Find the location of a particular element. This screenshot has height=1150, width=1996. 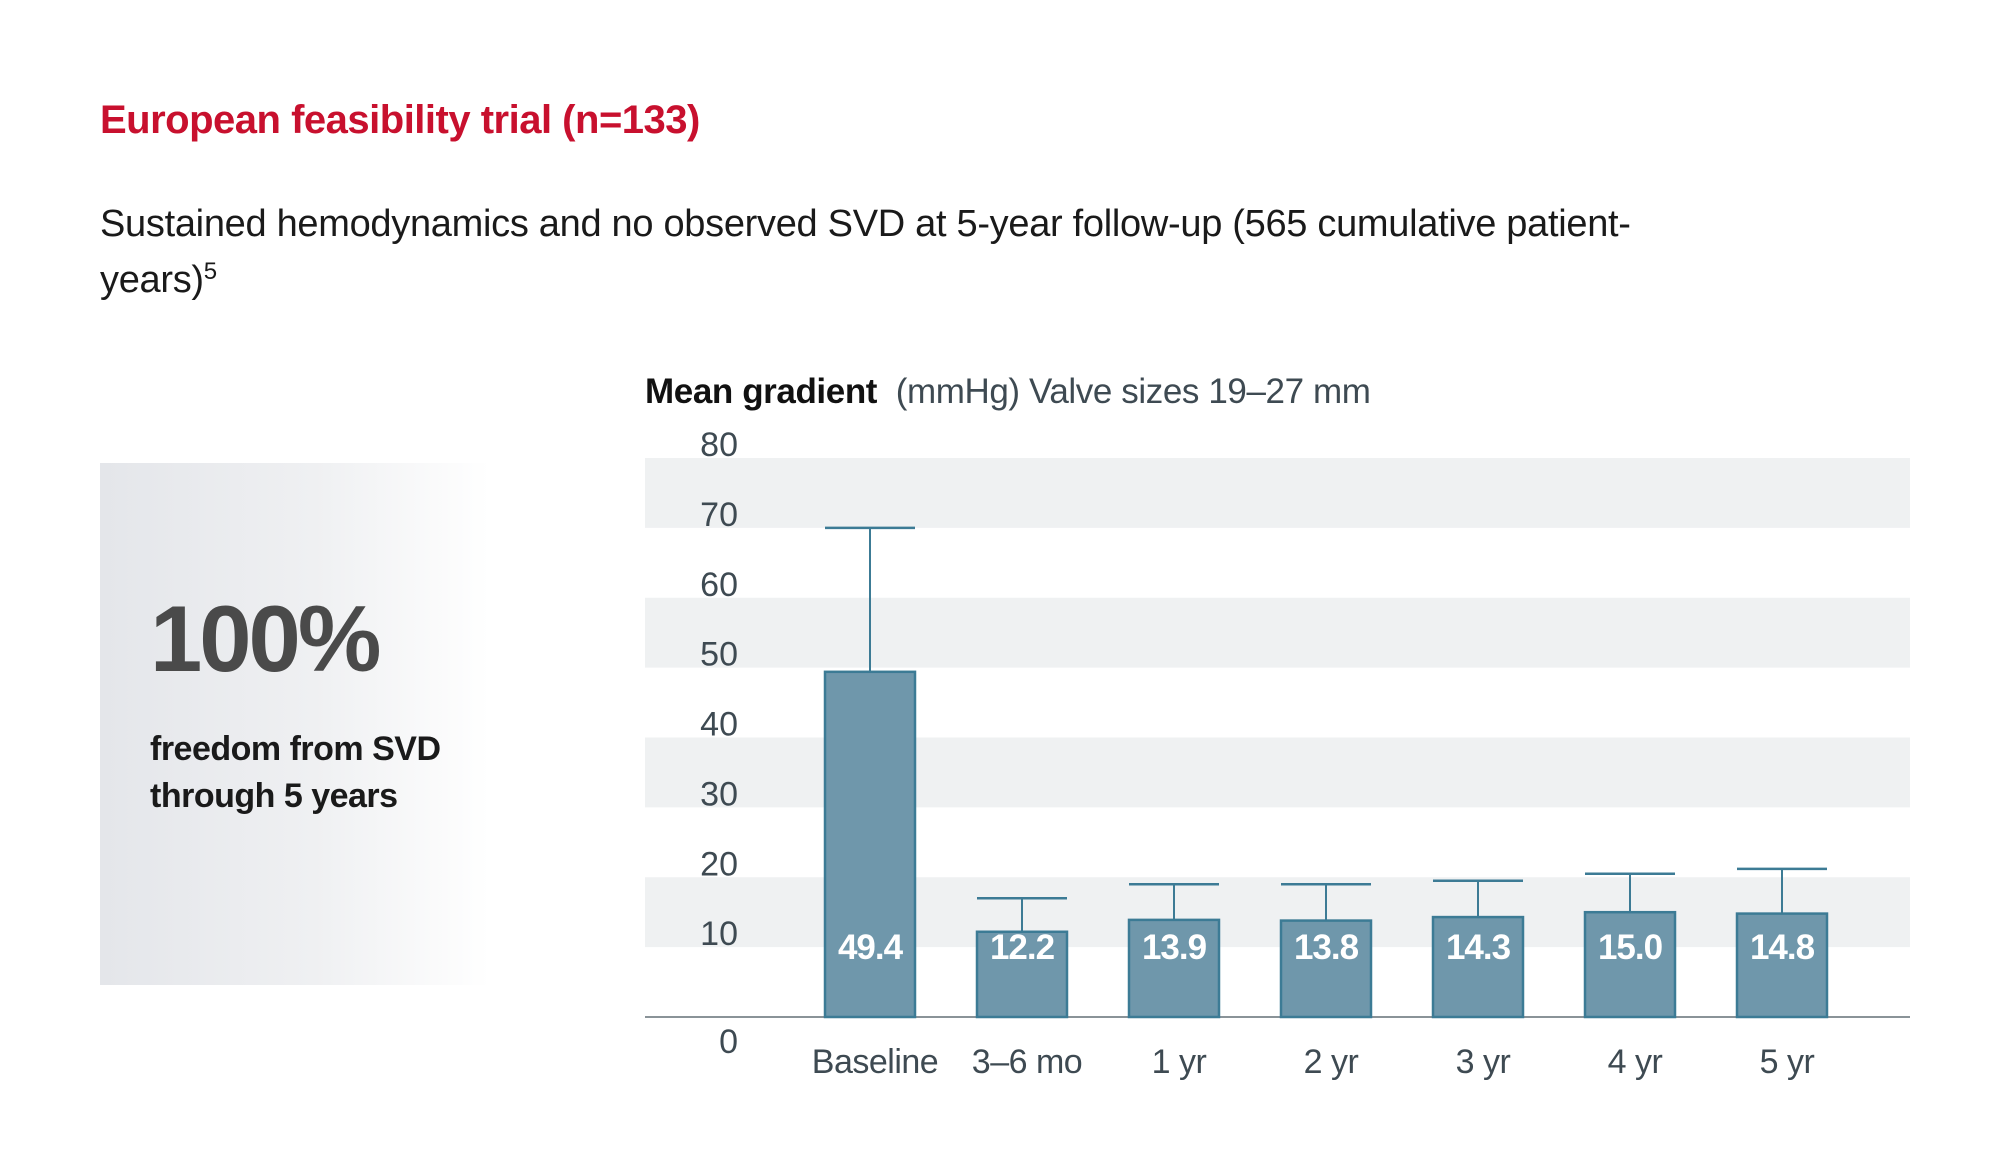

y-tick-label: 0 is located at coordinates (728, 1042).